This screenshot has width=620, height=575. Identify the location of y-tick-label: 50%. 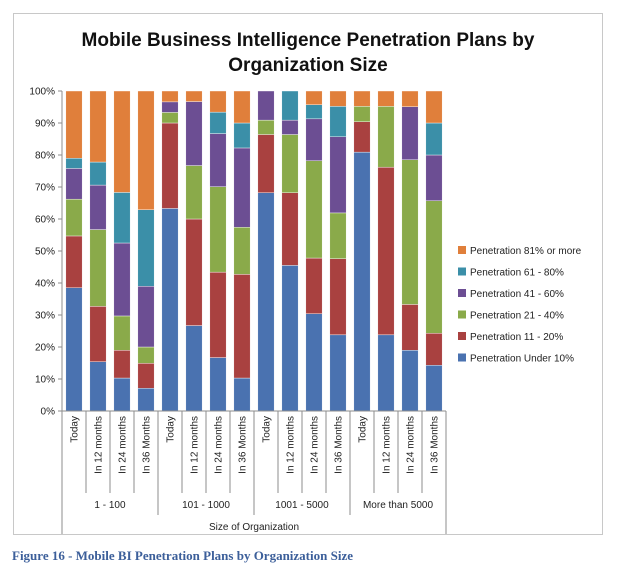
(45, 252).